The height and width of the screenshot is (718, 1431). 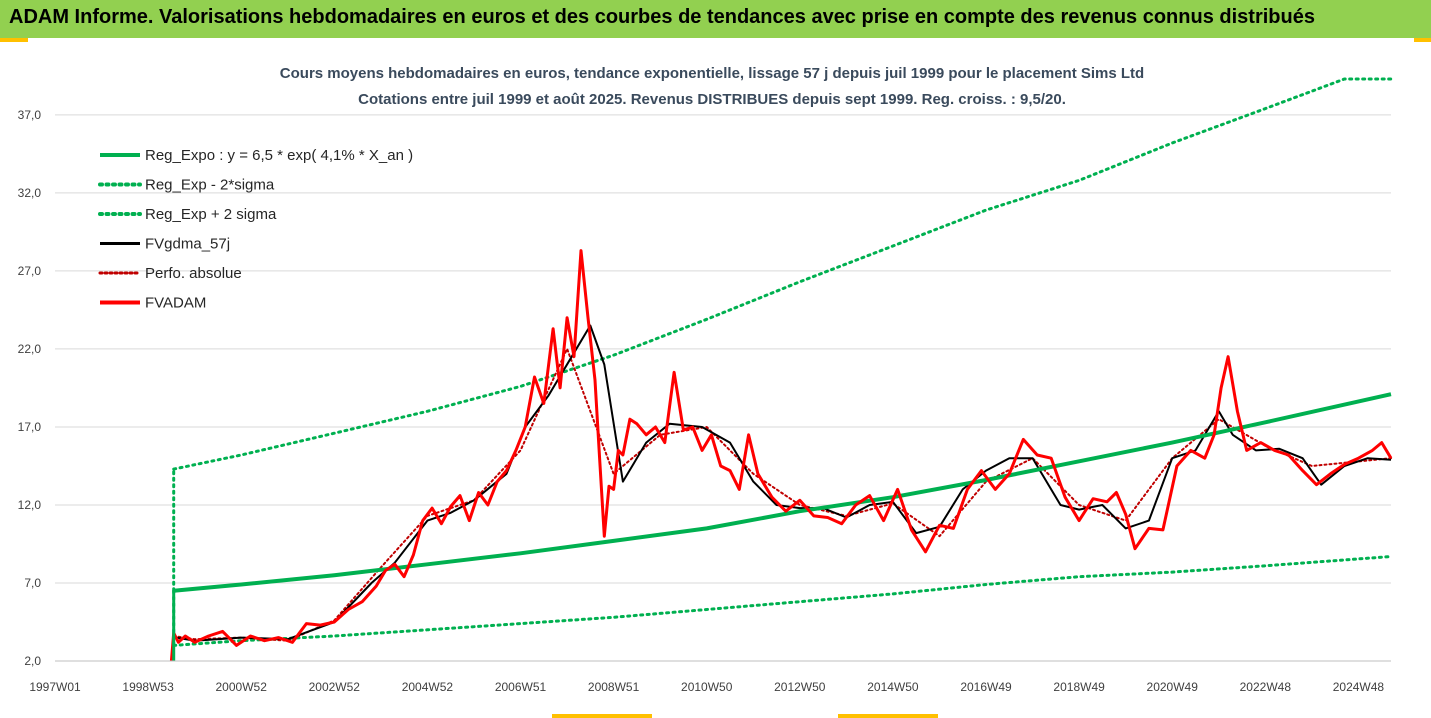 I want to click on x-tick-label: 2016W49, so click(x=986, y=687).